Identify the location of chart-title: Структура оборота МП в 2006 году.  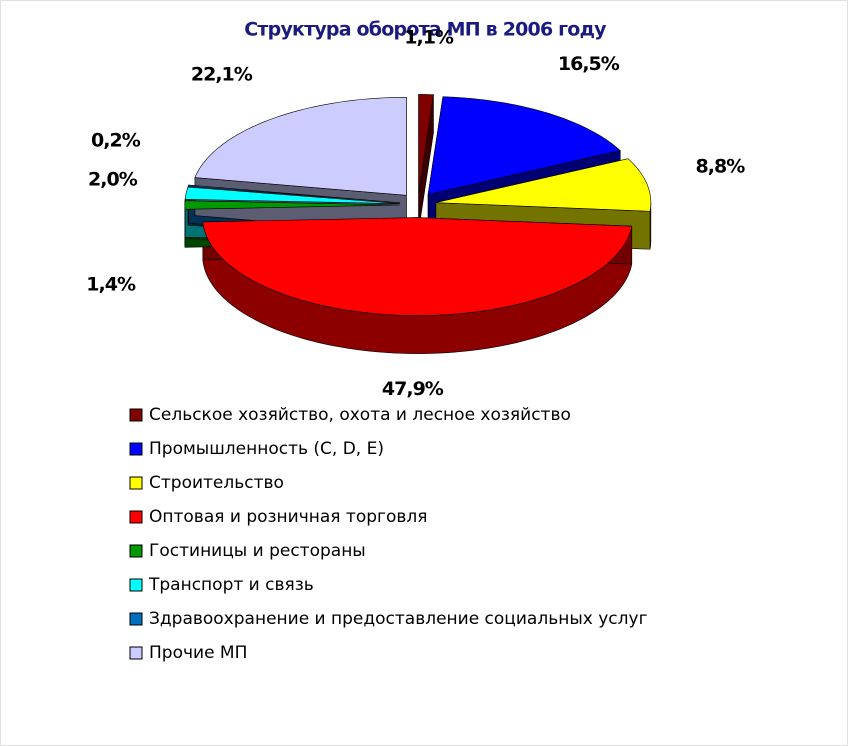
(425, 30).